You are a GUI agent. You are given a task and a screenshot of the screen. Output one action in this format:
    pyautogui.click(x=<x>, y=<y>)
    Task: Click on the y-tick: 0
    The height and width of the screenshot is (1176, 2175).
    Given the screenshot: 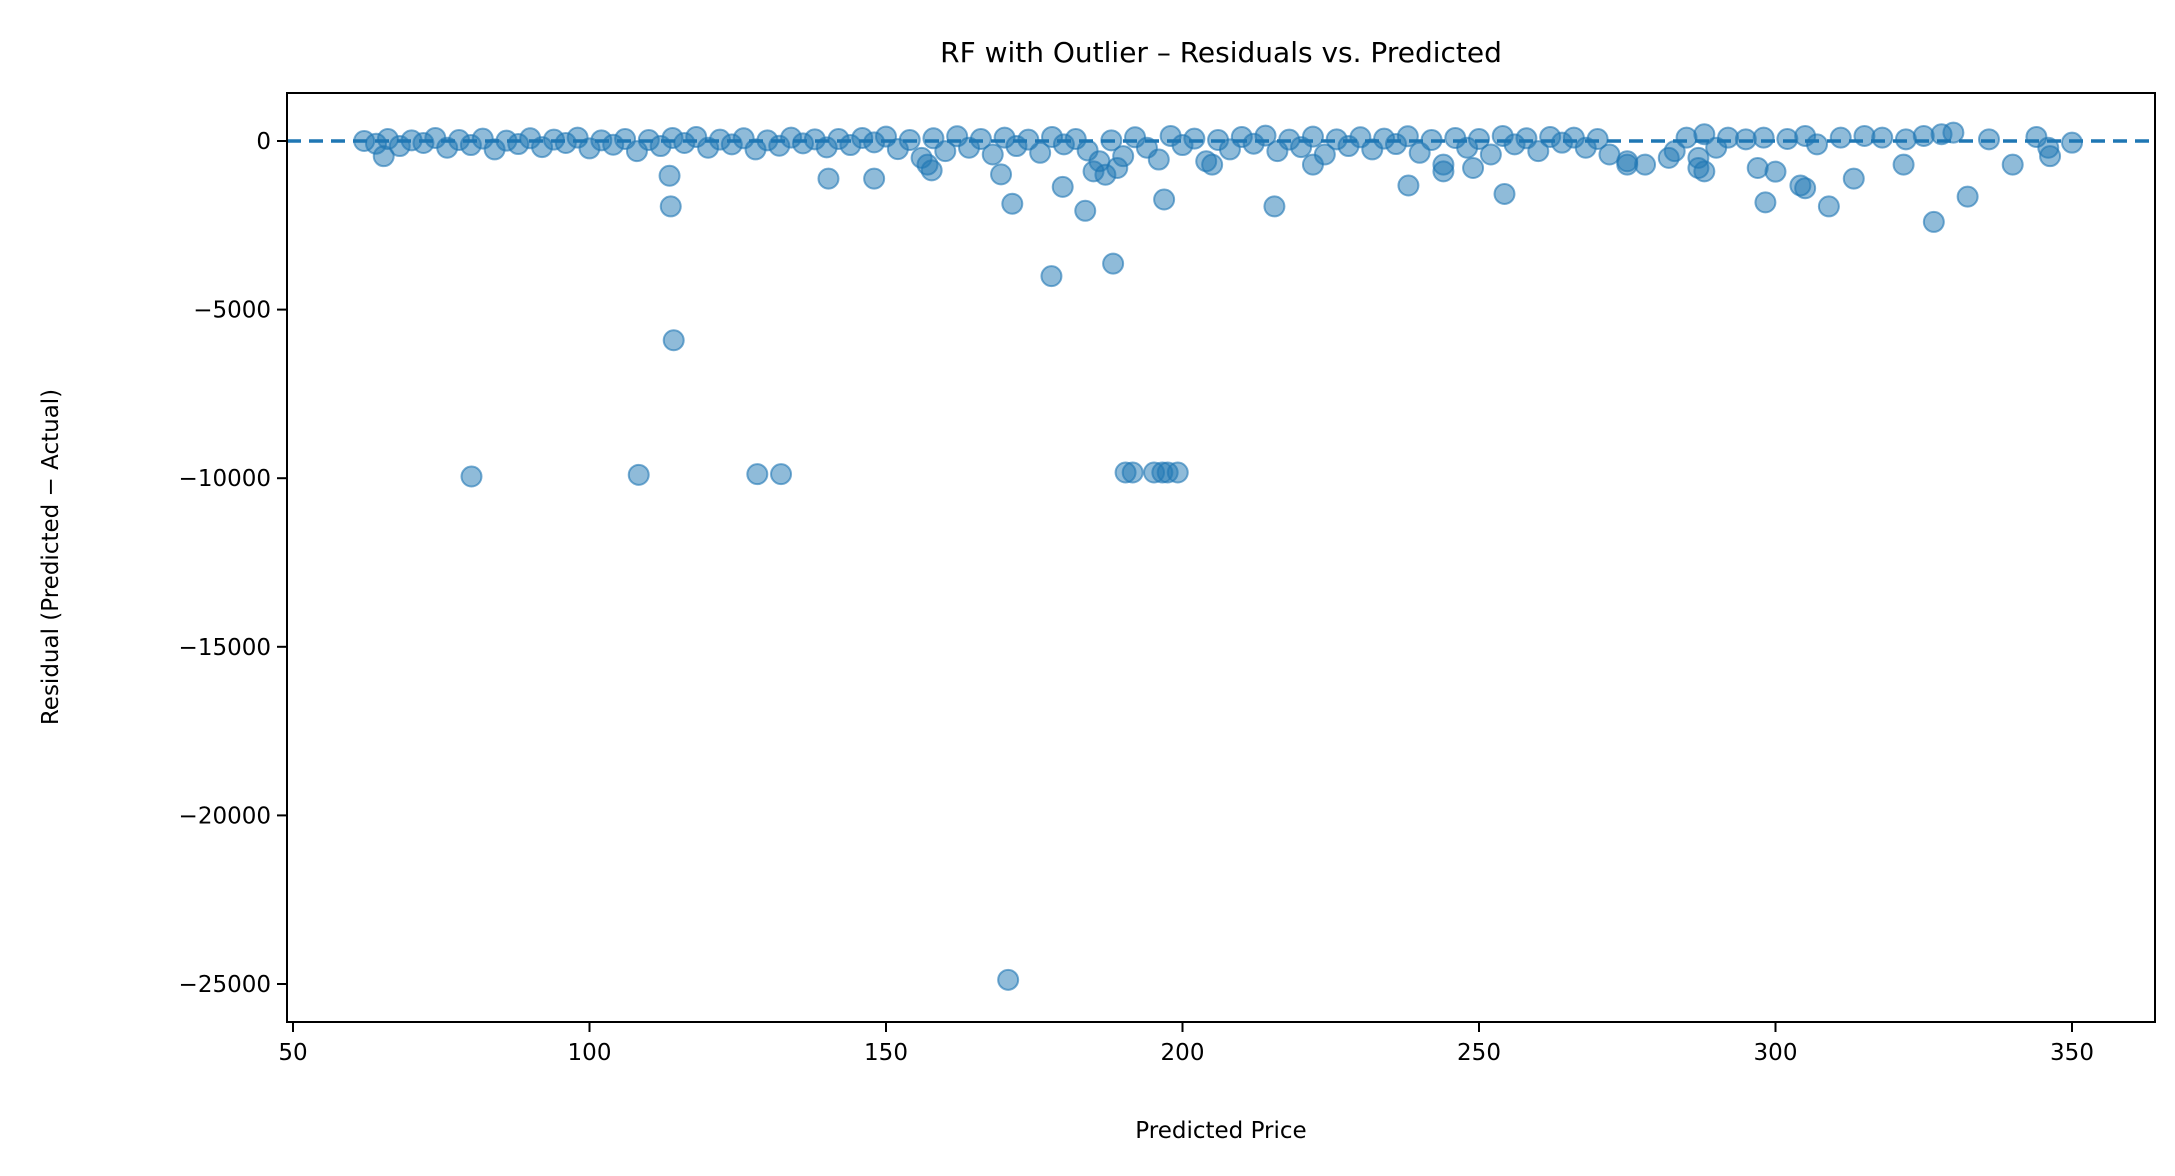 What is the action you would take?
    pyautogui.click(x=271, y=142)
    